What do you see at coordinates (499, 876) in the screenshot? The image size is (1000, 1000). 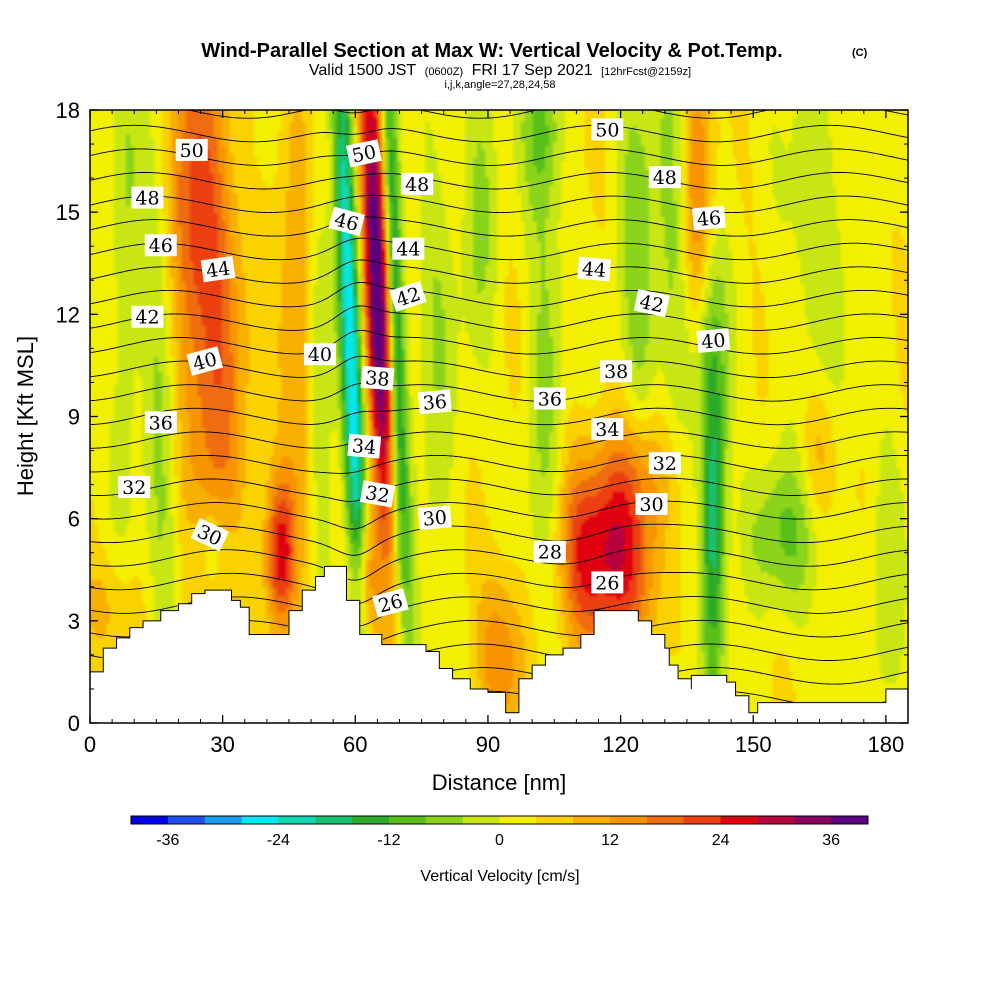 I see `colorbar-label: Vertical Velocity [cm/s]` at bounding box center [499, 876].